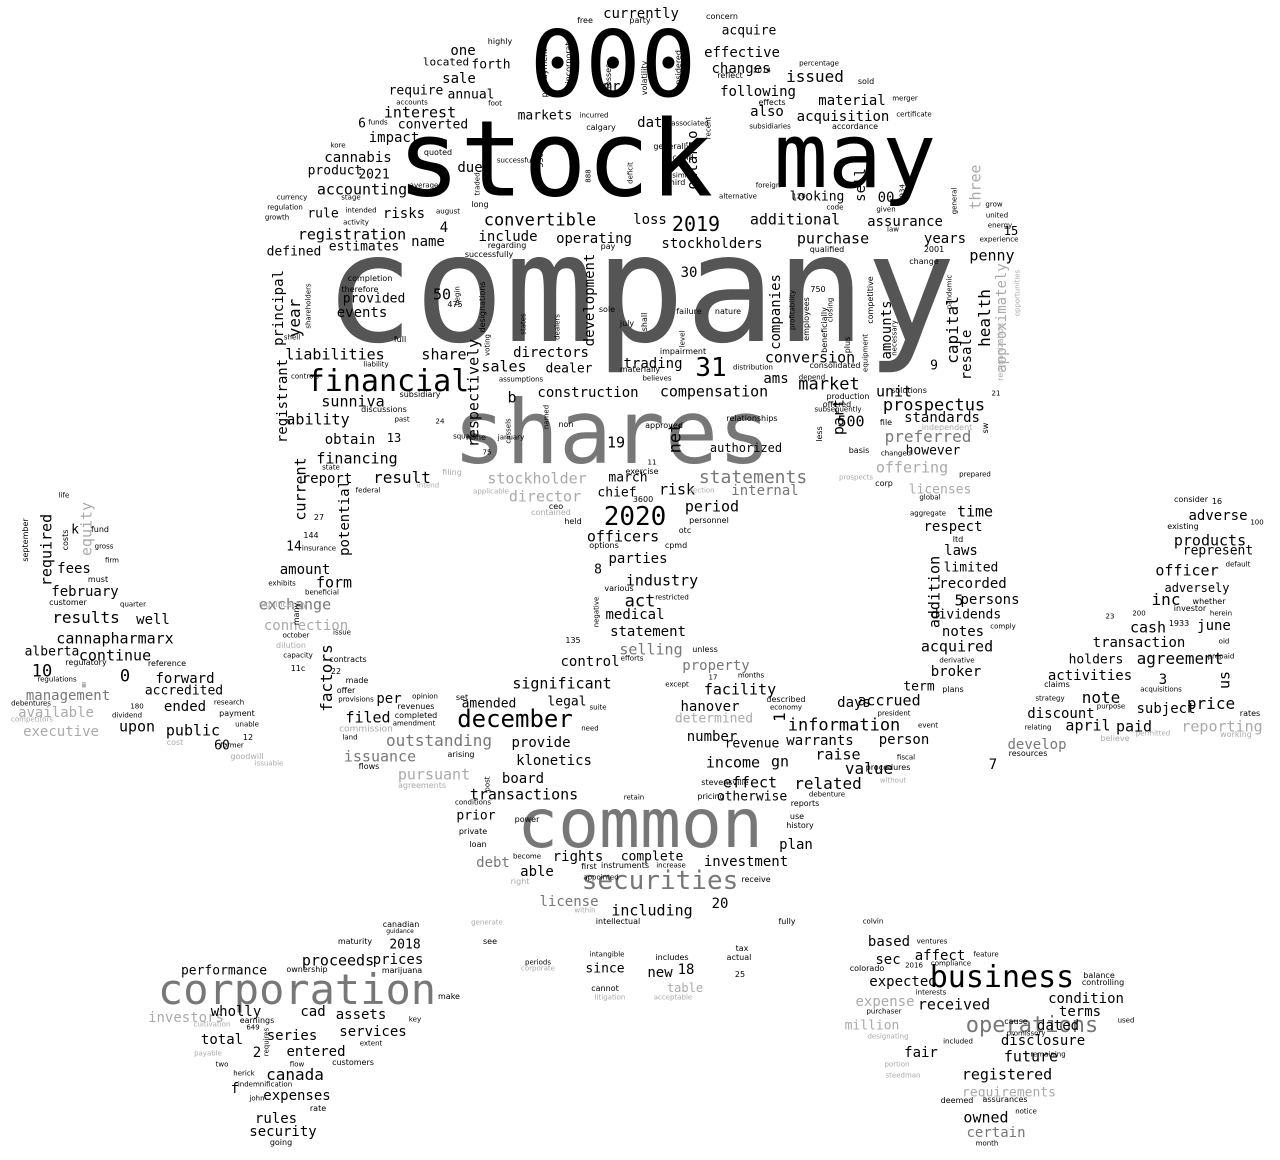  I want to click on word-cloud-word: investor, so click(1190, 608).